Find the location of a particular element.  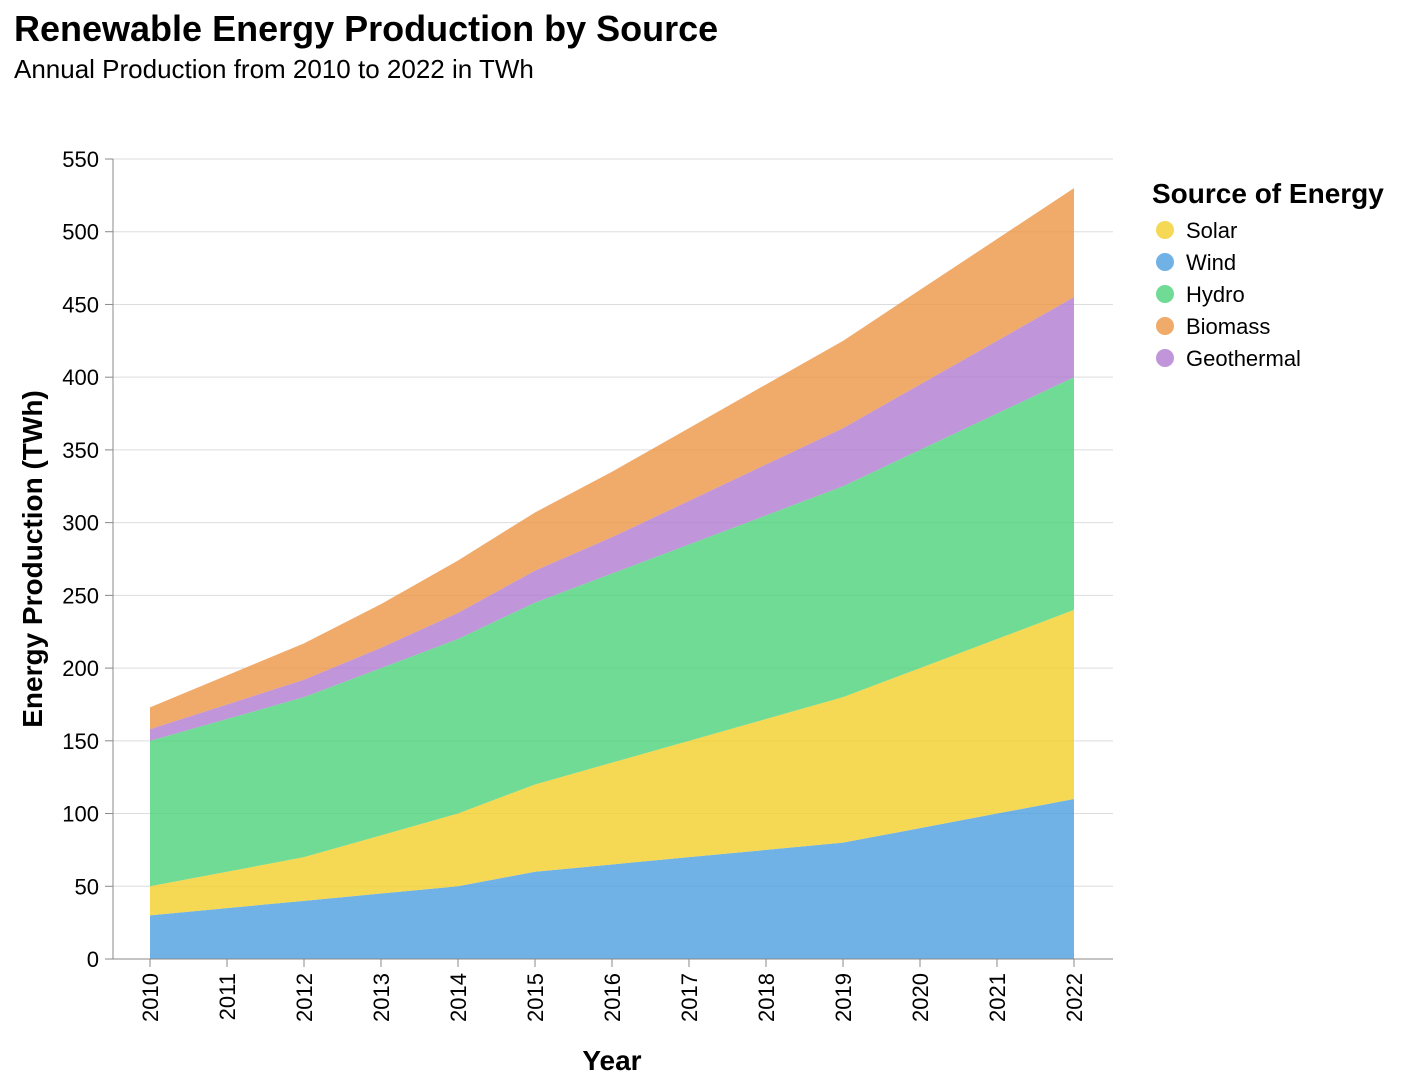

x-tick-label: 2022 is located at coordinates (1074, 997).